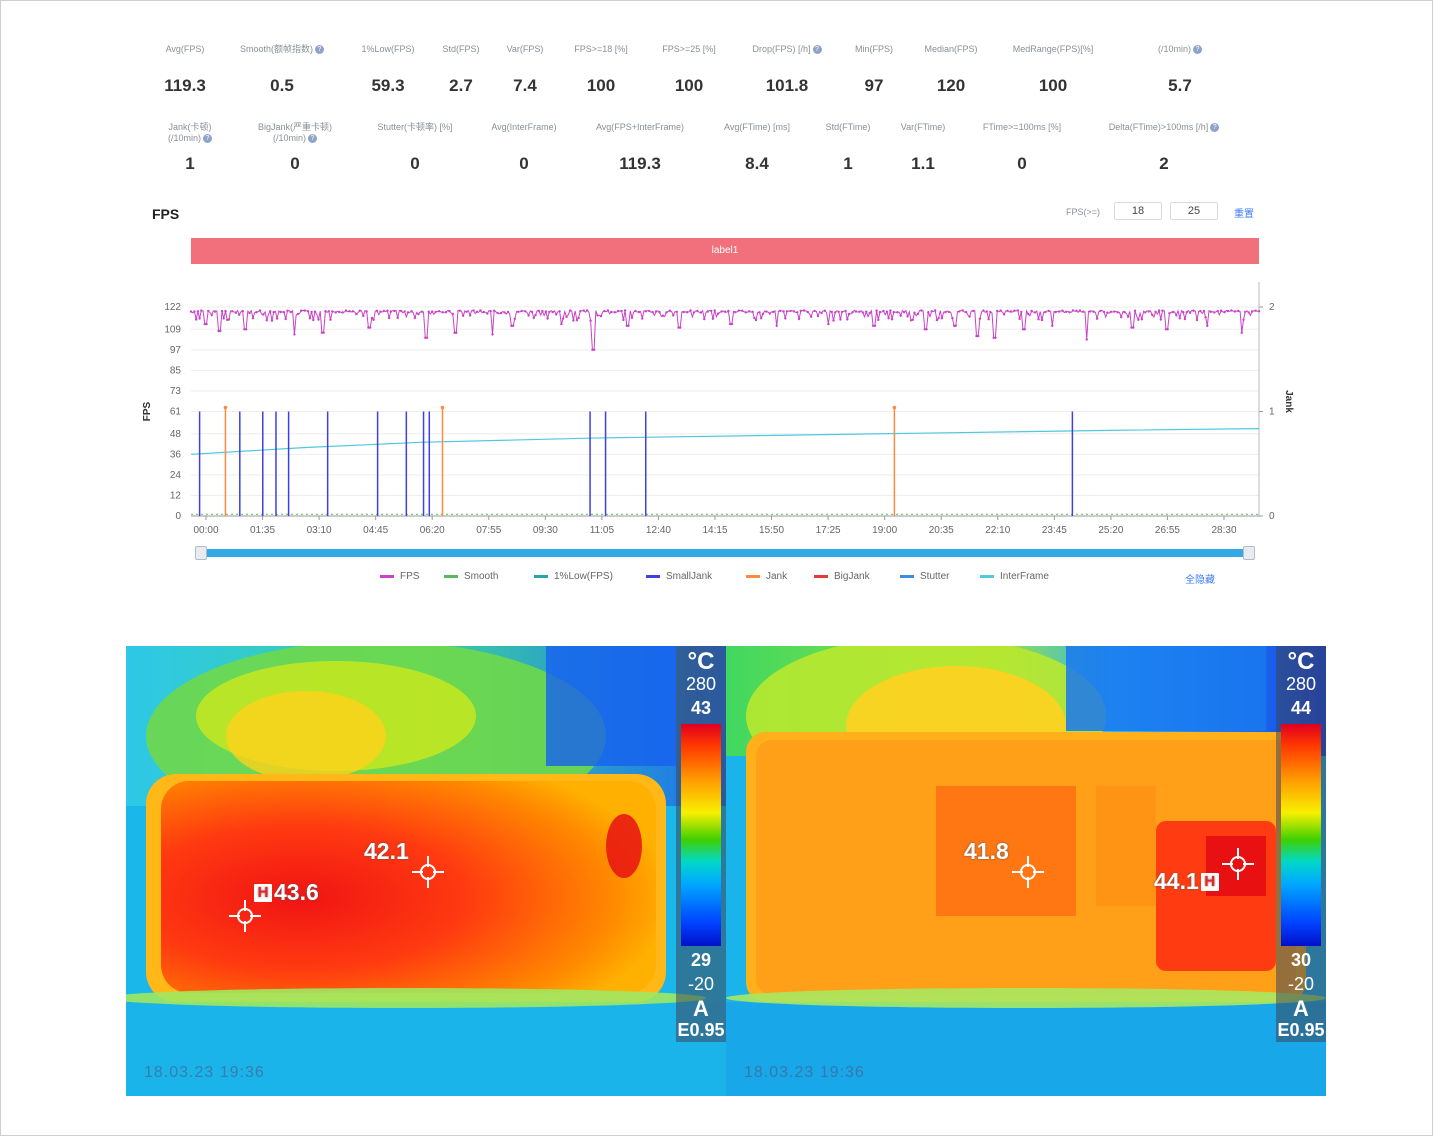  Describe the element at coordinates (951, 85) in the screenshot. I see `stat-value: 120` at that location.